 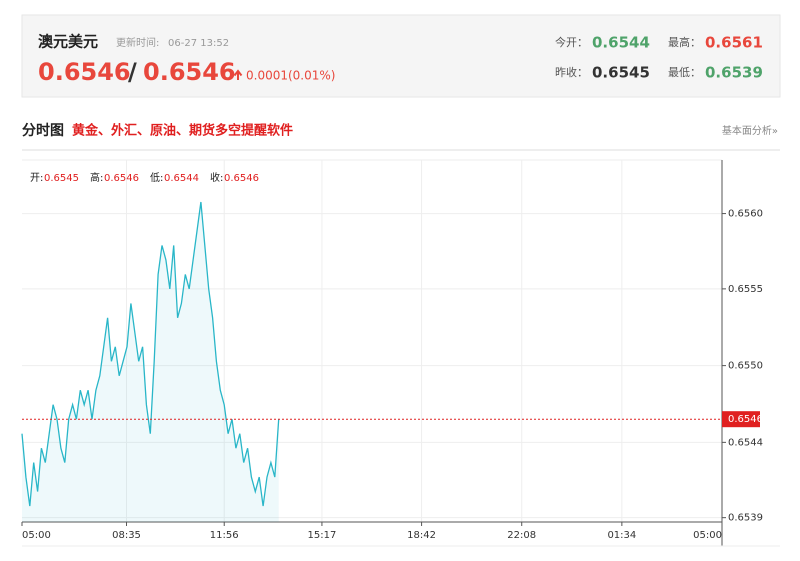 I want to click on stat-value: 0.6539, so click(x=734, y=73).